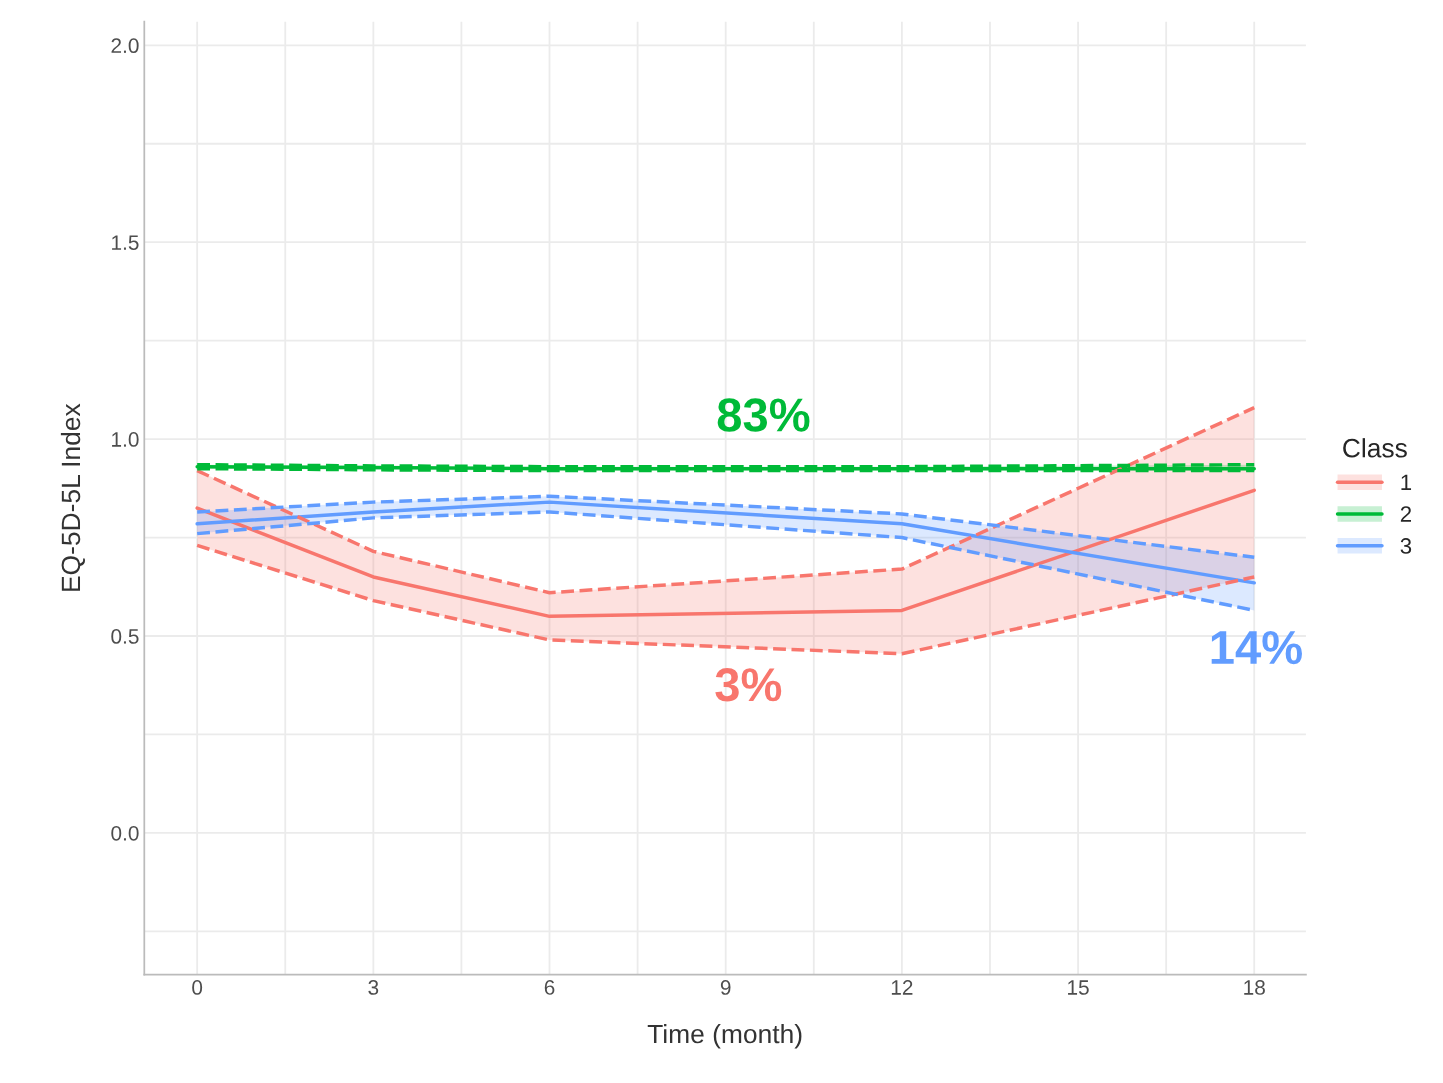 This screenshot has width=1443, height=1083. Describe the element at coordinates (724, 1036) in the screenshot. I see `x-axis-title: Time (month)` at that location.